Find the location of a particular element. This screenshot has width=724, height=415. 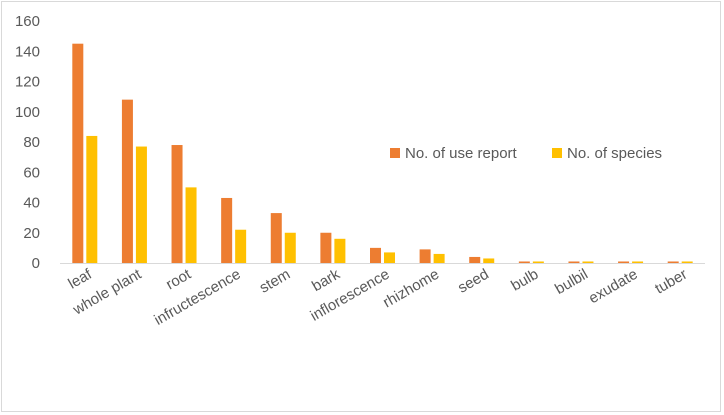

y-tick-label: 40 is located at coordinates (31, 203).